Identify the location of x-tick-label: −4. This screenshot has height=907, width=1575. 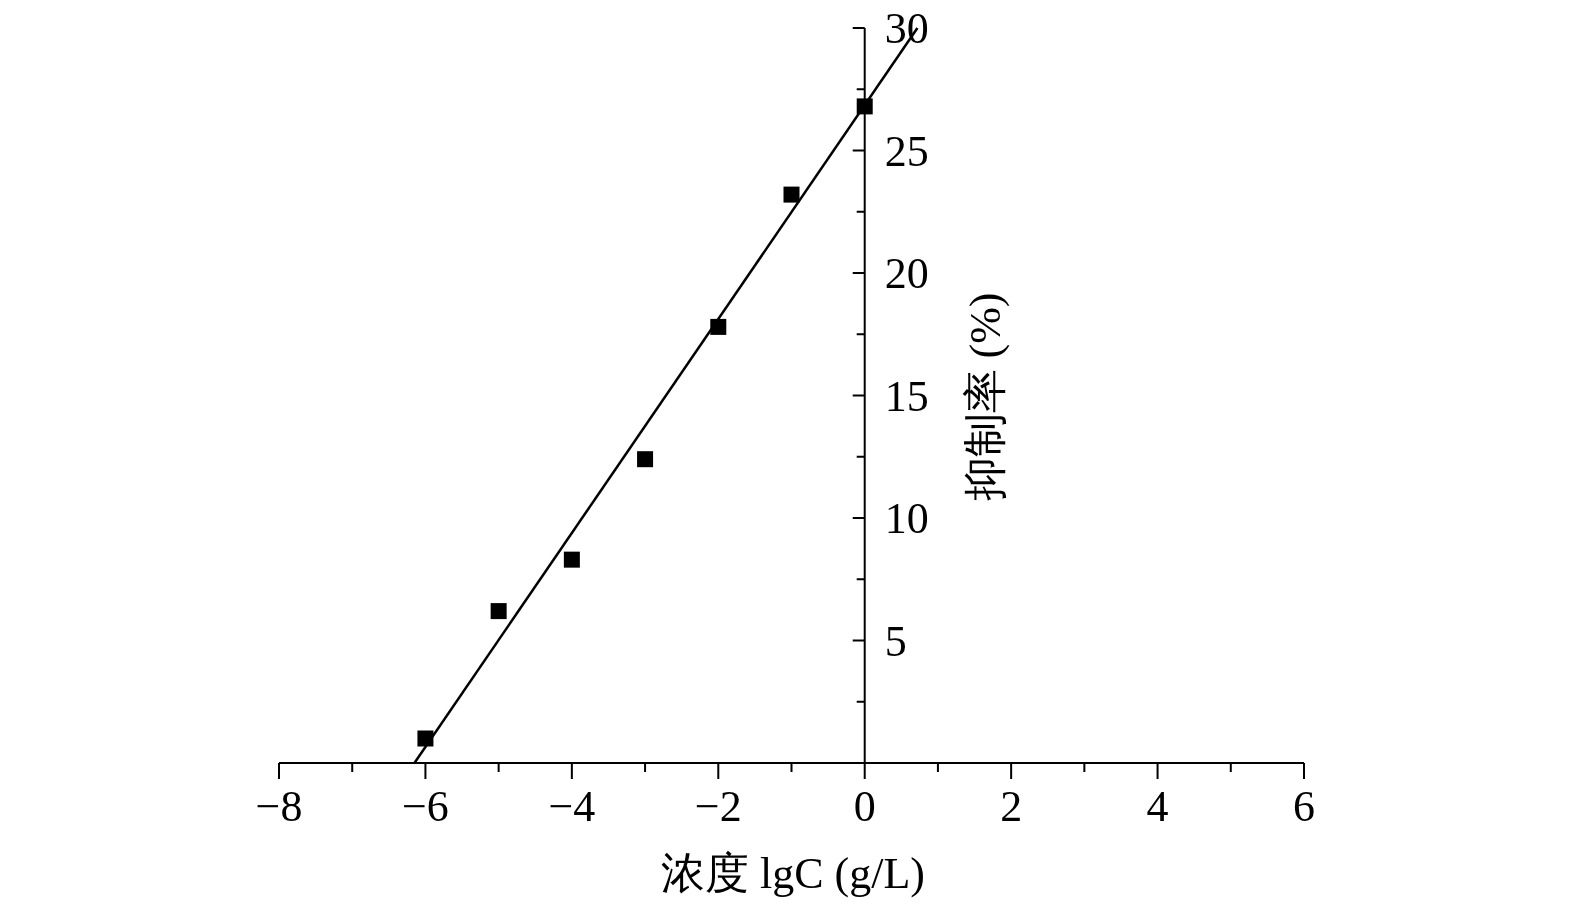
(572, 806).